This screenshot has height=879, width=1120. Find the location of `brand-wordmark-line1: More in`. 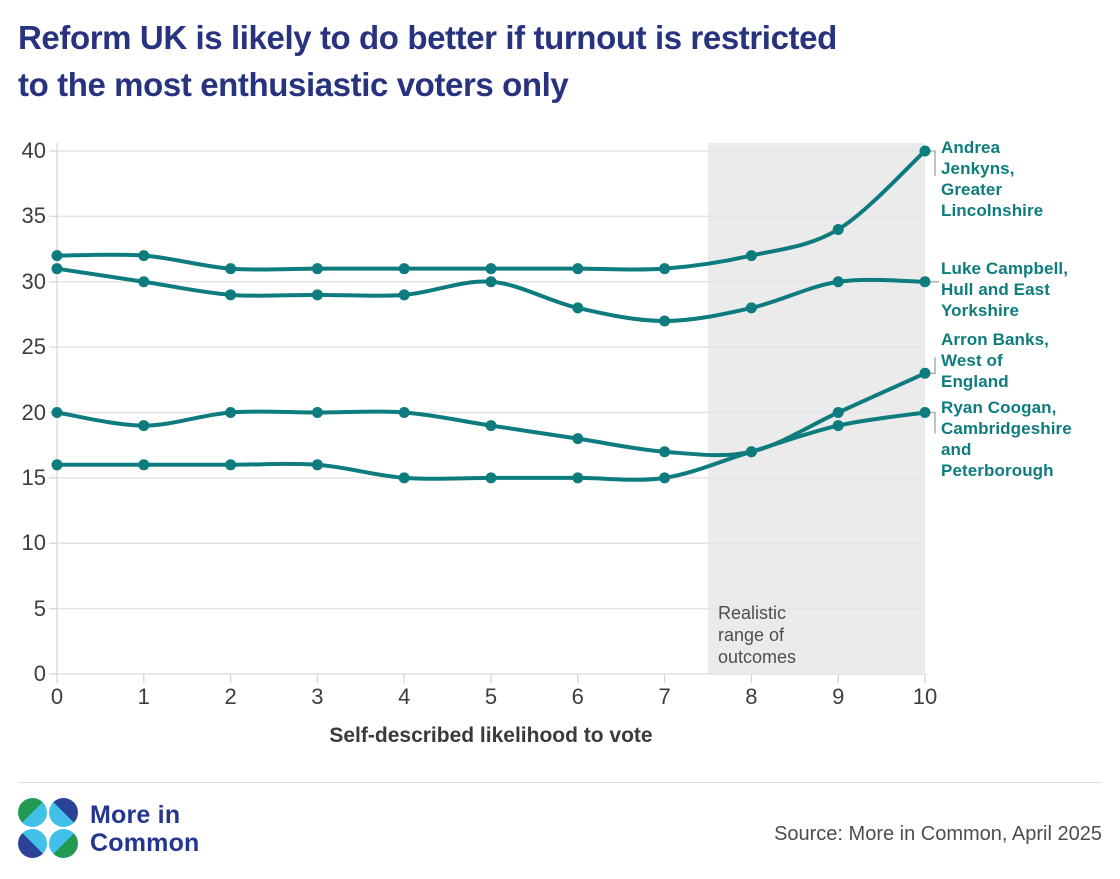

brand-wordmark-line1: More in is located at coordinates (135, 815).